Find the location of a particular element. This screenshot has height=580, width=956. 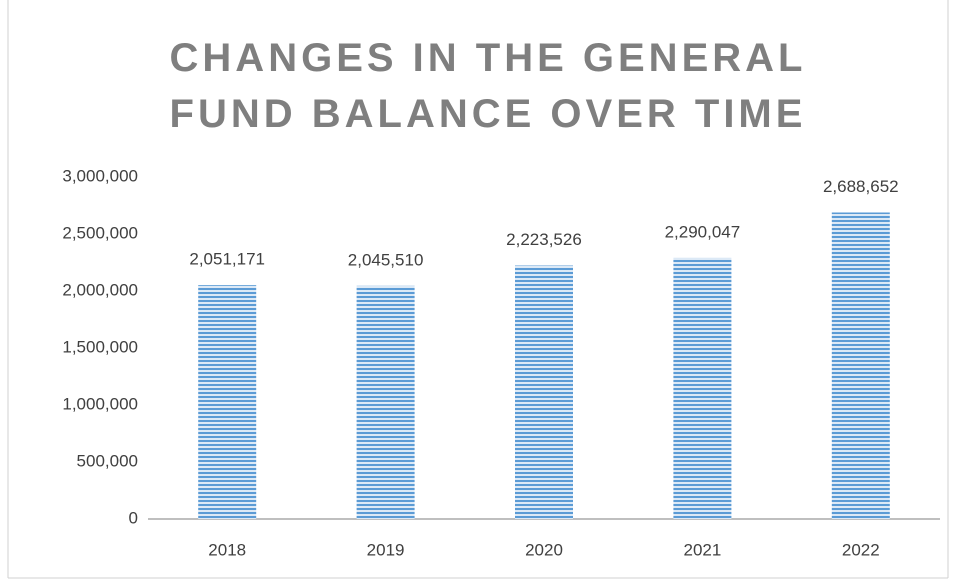

x-tick-label: 2019 is located at coordinates (386, 549).